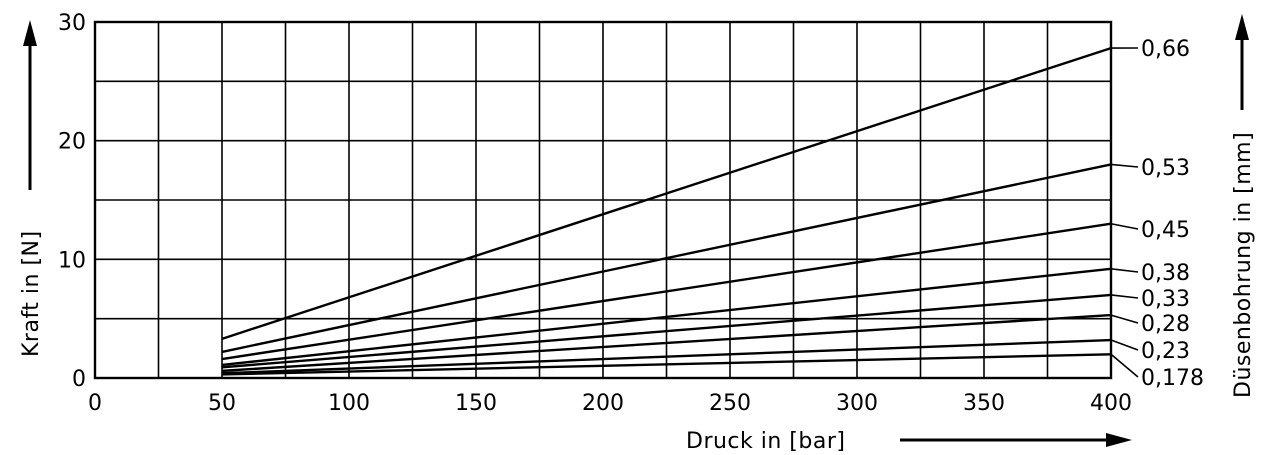 This screenshot has width=1261, height=455. What do you see at coordinates (95, 403) in the screenshot?
I see `x-tick-label: 0` at bounding box center [95, 403].